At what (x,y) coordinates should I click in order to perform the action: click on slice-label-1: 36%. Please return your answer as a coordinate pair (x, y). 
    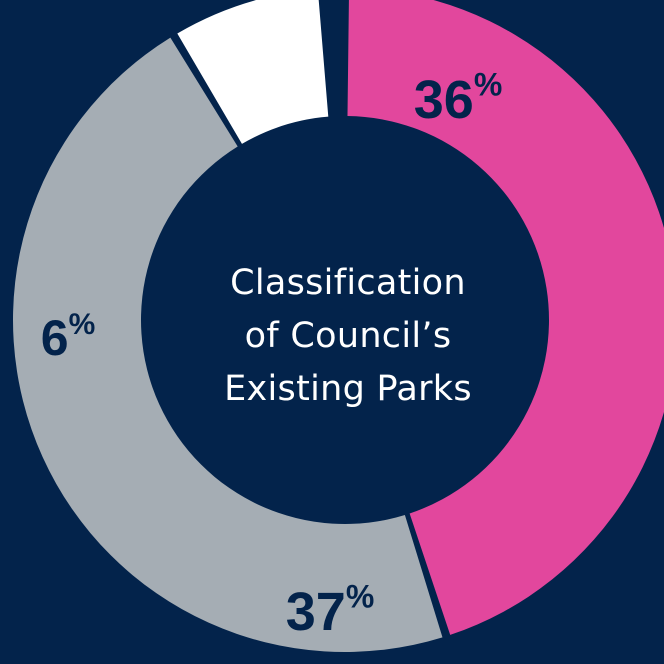
    Looking at the image, I should click on (458, 98).